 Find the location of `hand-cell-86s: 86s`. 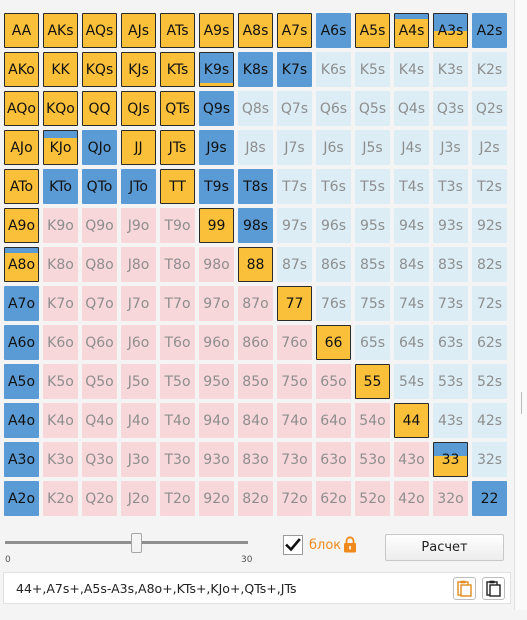

hand-cell-86s: 86s is located at coordinates (333, 264).